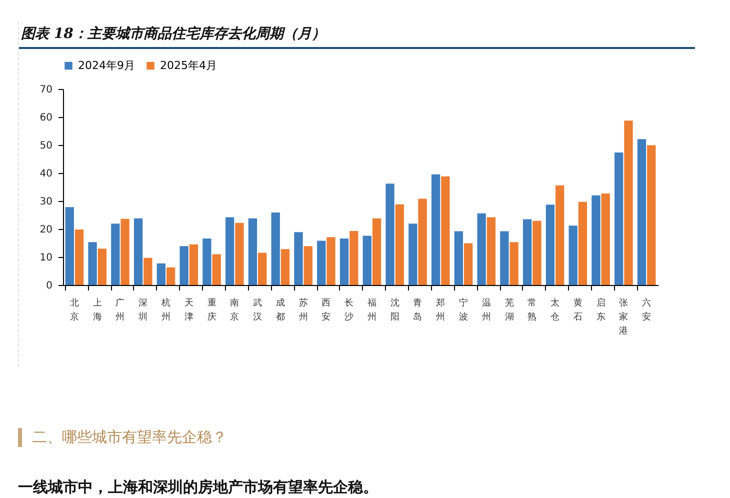 This screenshot has width=730, height=498. What do you see at coordinates (211, 310) in the screenshot?
I see `x-tick-label: 重庆` at bounding box center [211, 310].